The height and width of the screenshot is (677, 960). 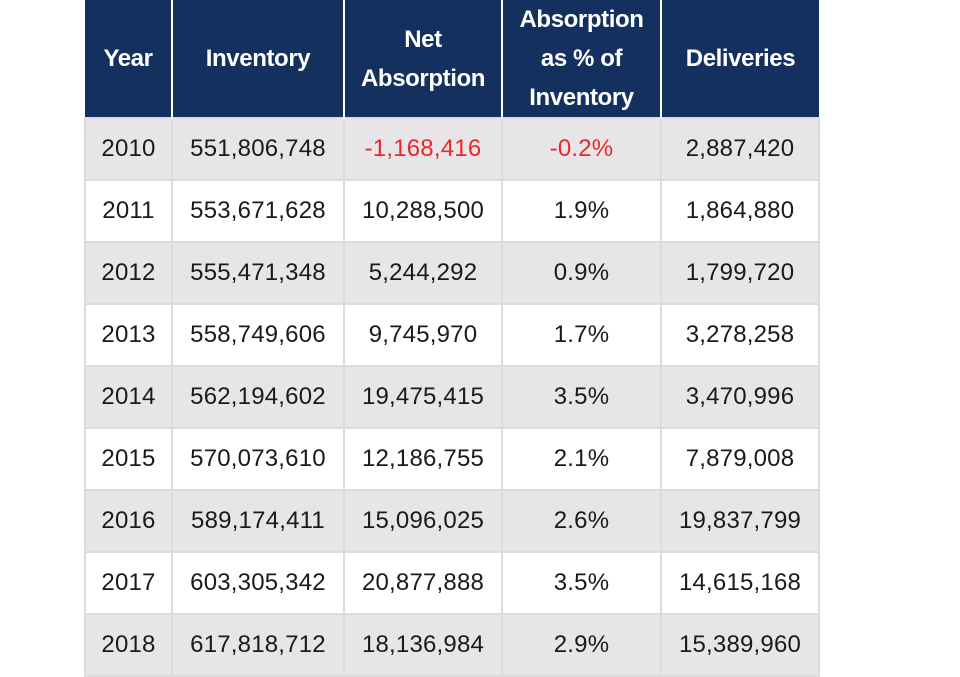 What do you see at coordinates (423, 211) in the screenshot?
I see `cell-net-absorption: 10,288,500` at bounding box center [423, 211].